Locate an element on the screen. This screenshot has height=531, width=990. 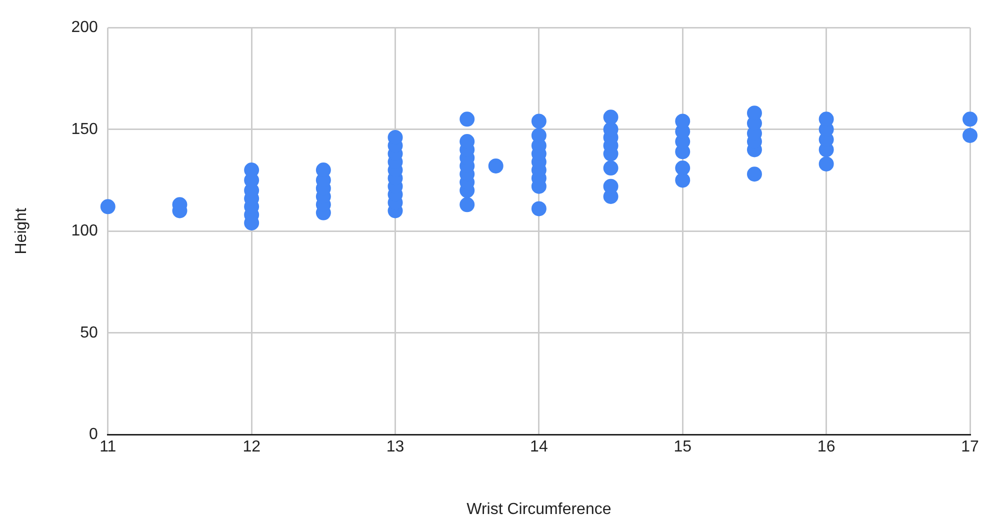
x-tick-label: 15 is located at coordinates (683, 447).